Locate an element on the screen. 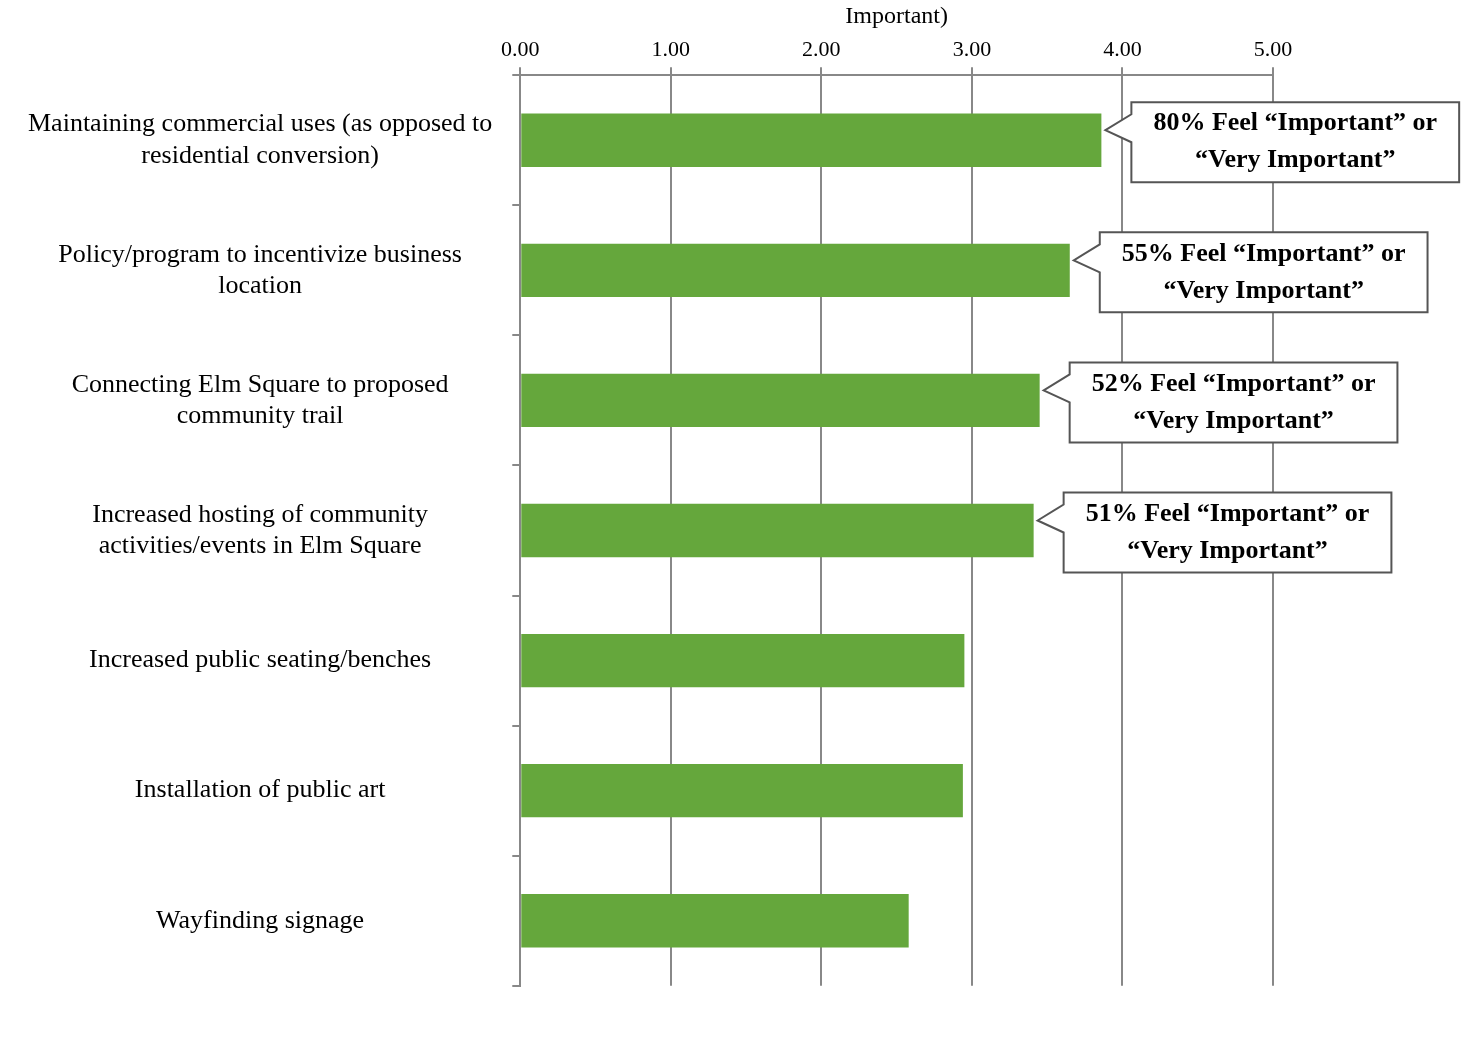 The height and width of the screenshot is (1037, 1479). y-tick-label: Increased public seating/benches is located at coordinates (260, 659).